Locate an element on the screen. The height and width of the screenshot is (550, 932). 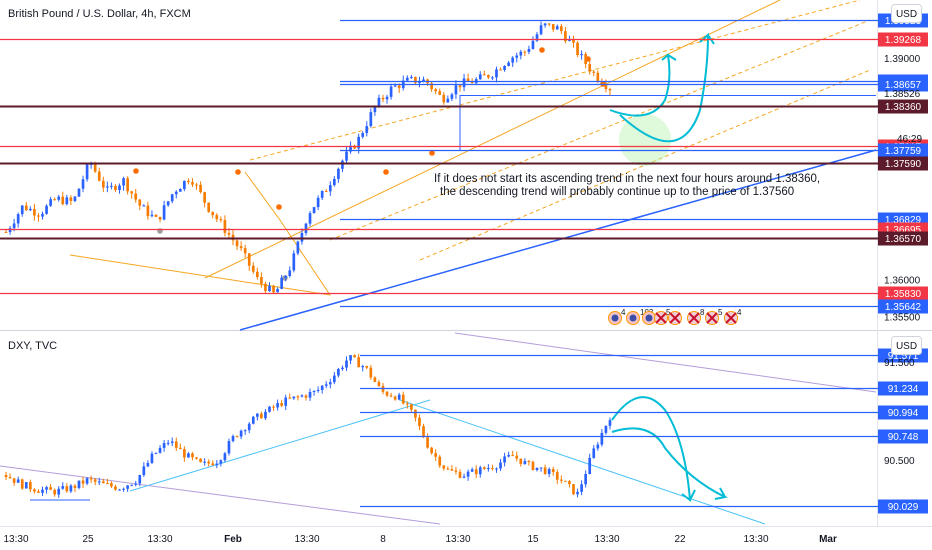
price-level: 1.36695 is located at coordinates (464, 229).